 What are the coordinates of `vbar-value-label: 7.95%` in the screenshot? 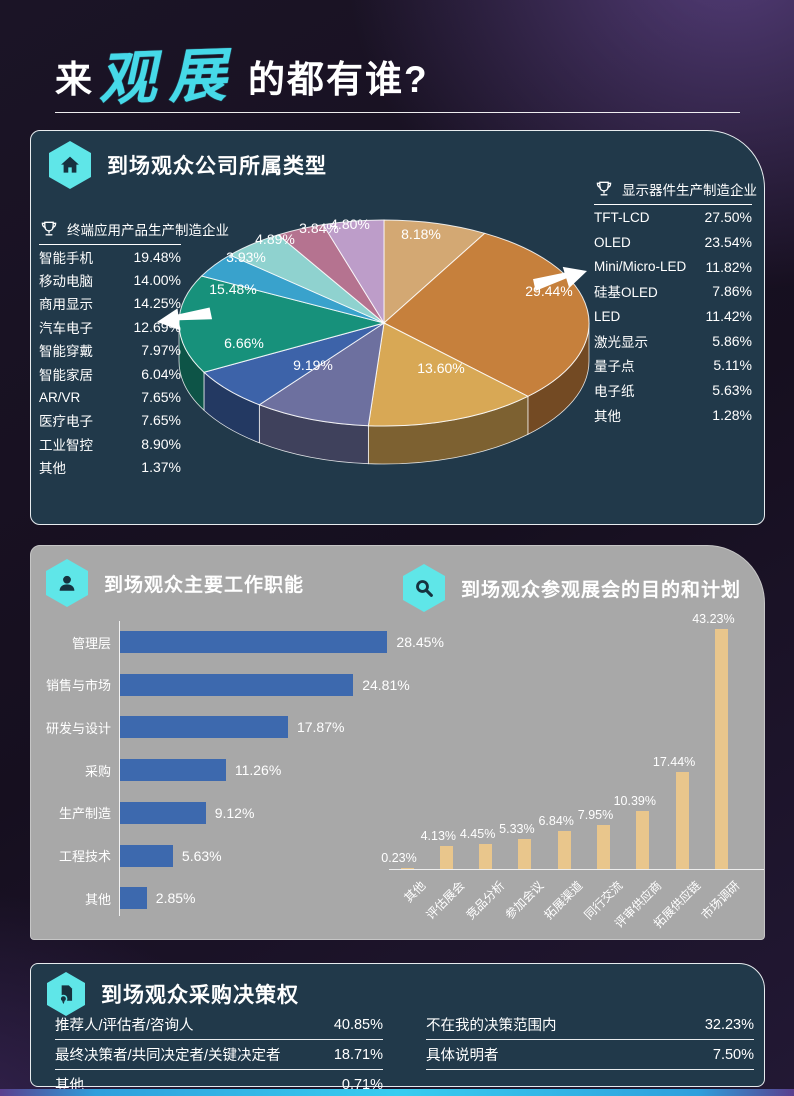 It's located at (595, 814).